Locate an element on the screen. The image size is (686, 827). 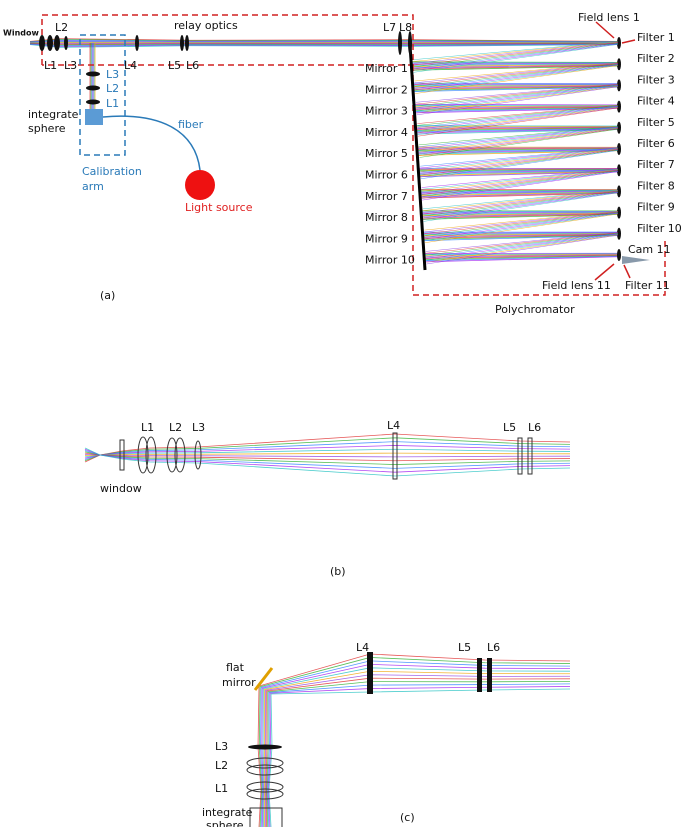
caption: (b) is located at coordinates (338, 571).